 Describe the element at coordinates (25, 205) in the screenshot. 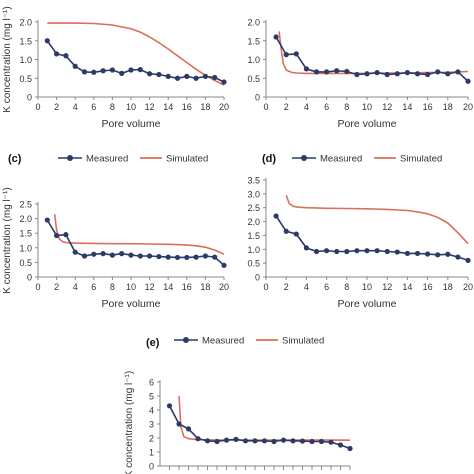

I see `y-tick-label: 2.5` at that location.